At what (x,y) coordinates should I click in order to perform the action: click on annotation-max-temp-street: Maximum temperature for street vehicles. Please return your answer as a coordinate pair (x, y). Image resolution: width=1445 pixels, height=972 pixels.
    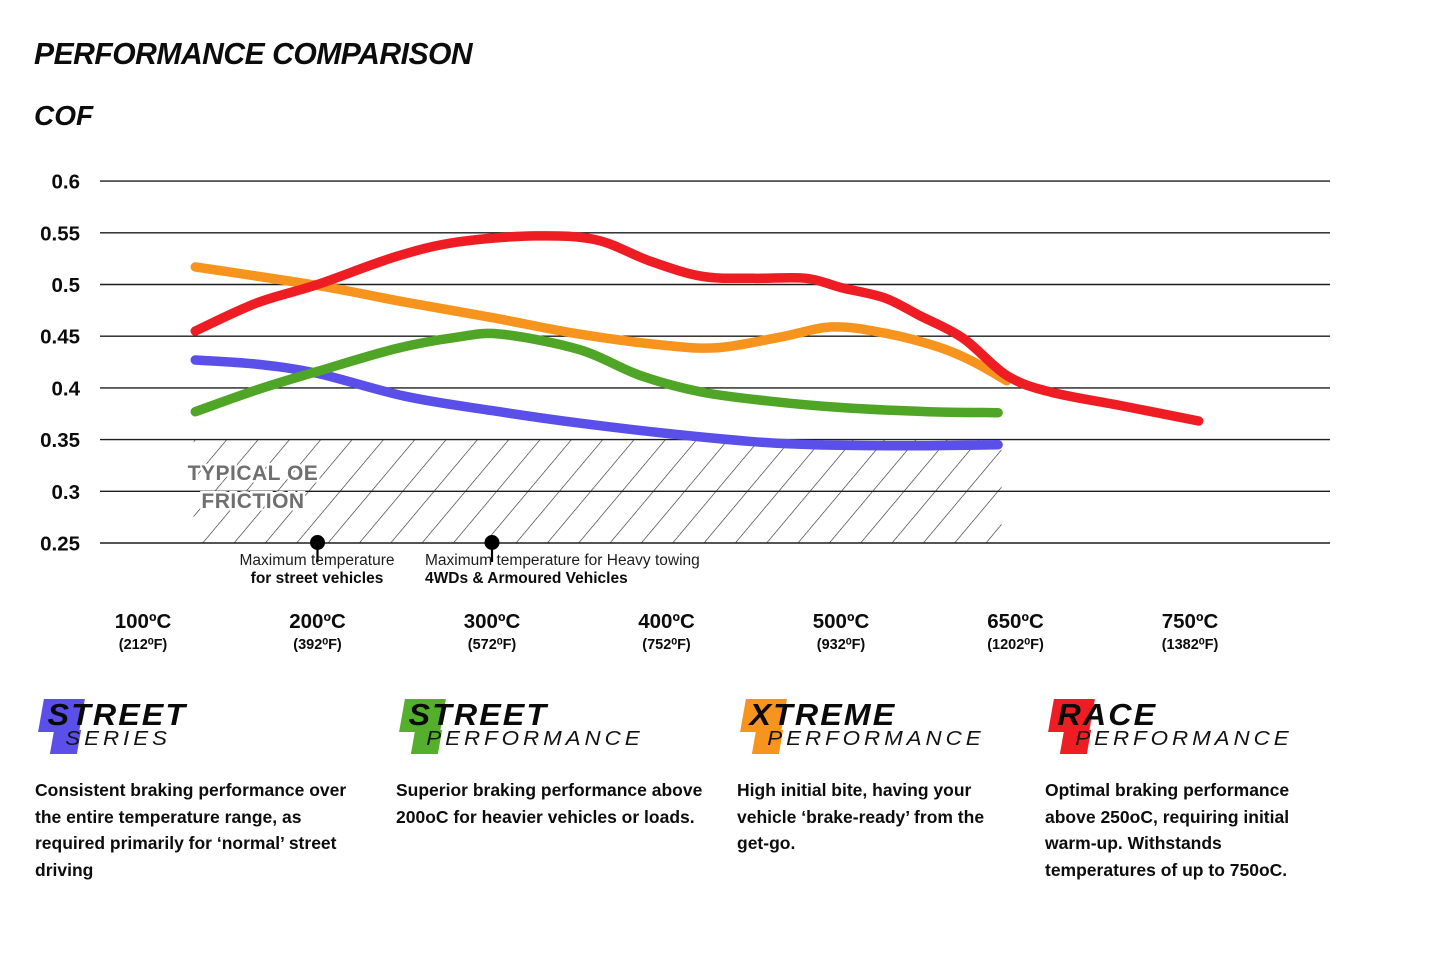
    Looking at the image, I should click on (317, 570).